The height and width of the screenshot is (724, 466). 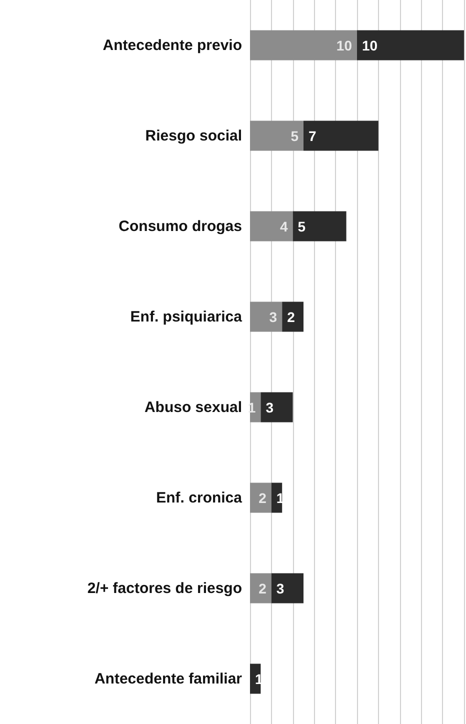 I want to click on y-tick-label: Enf. psiquiarica, so click(x=186, y=317).